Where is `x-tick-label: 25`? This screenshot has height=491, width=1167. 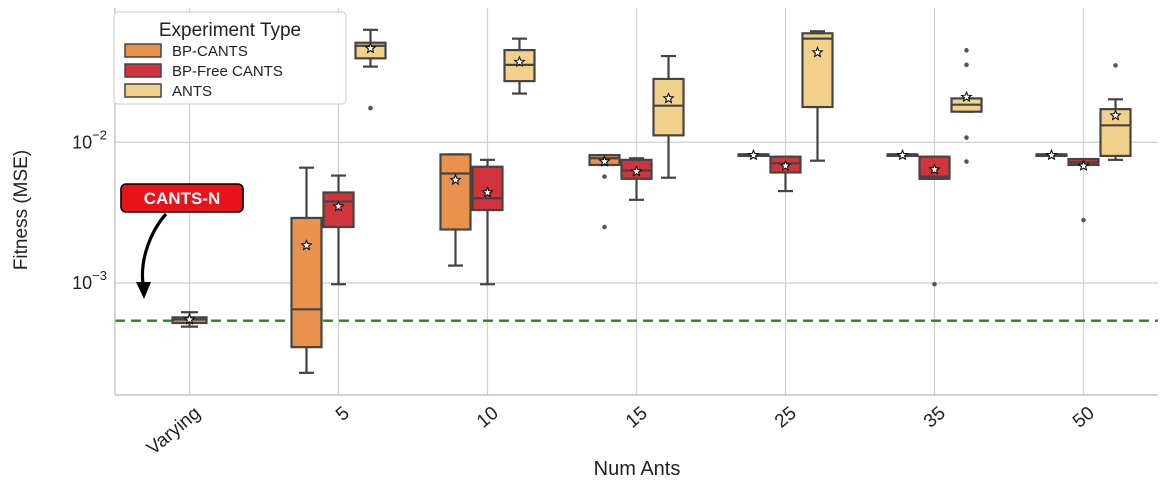
x-tick-label: 25 is located at coordinates (786, 418).